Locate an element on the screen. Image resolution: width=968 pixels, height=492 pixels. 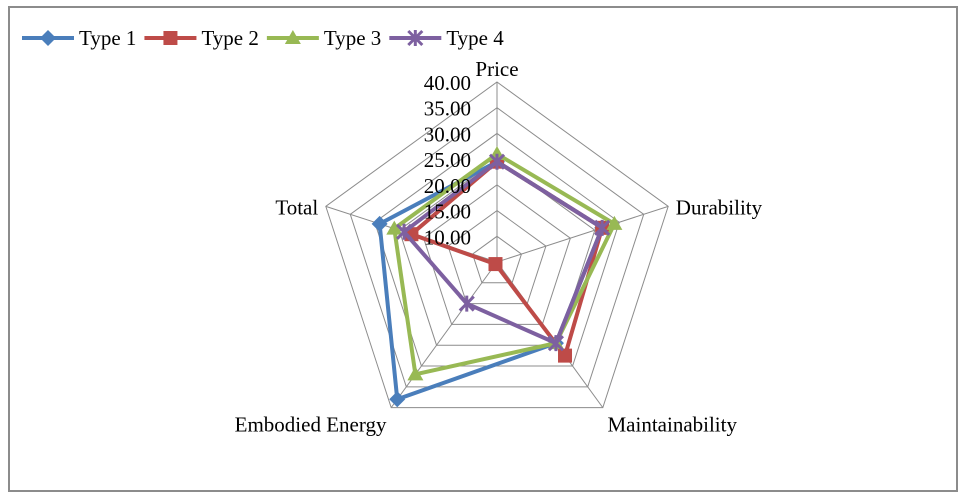
tick-label: 20.00 is located at coordinates (447, 186).